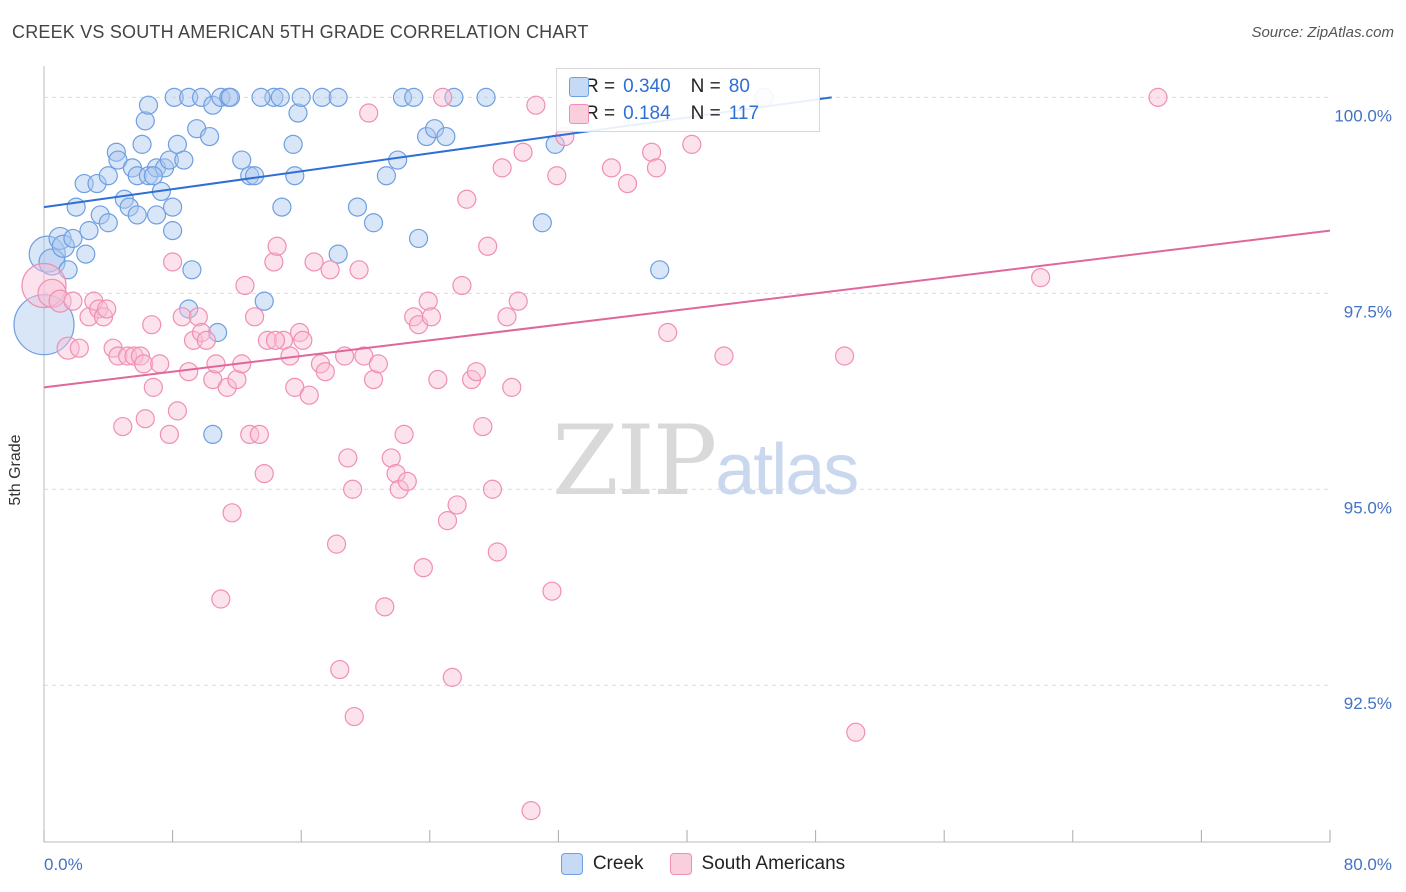 The image size is (1406, 892). I want to click on legend-label-south-americans: South Americans, so click(773, 863).